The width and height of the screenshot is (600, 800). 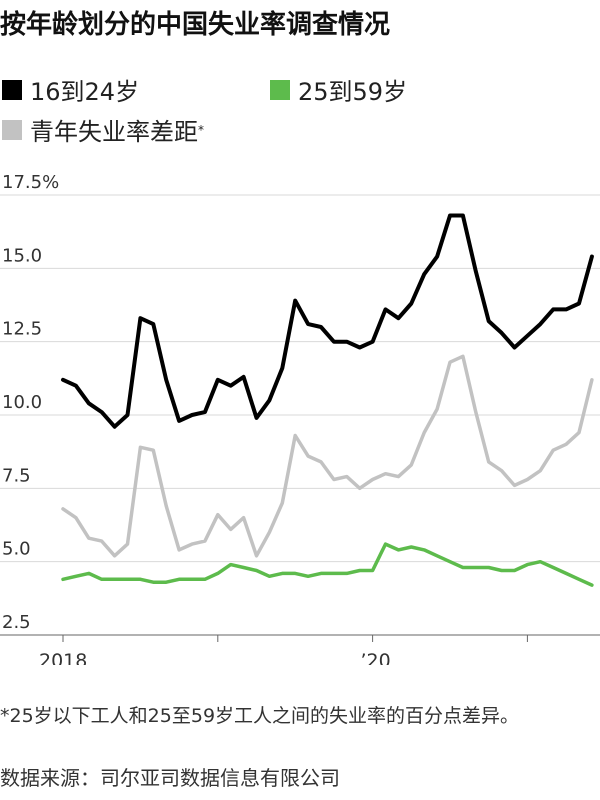 I want to click on legend-swatch-adult, so click(x=280, y=89).